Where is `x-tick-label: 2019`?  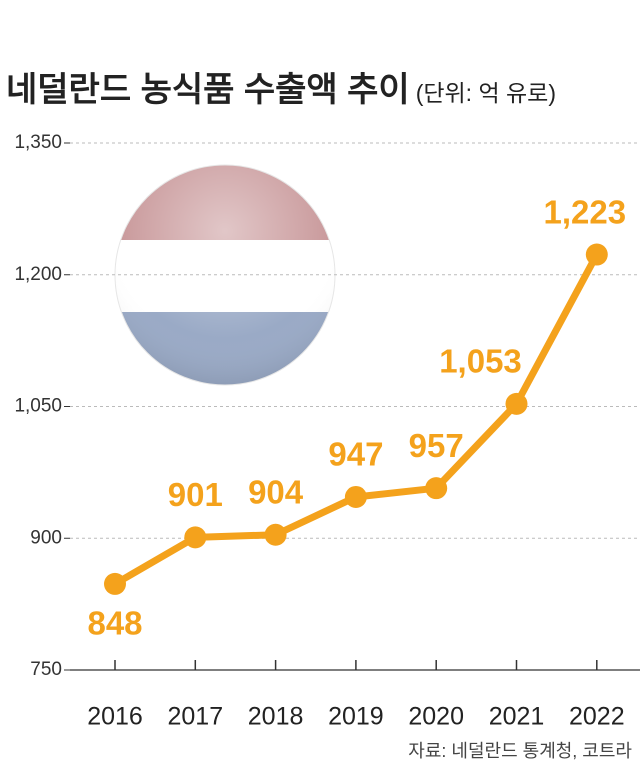
x-tick-label: 2019 is located at coordinates (356, 717).